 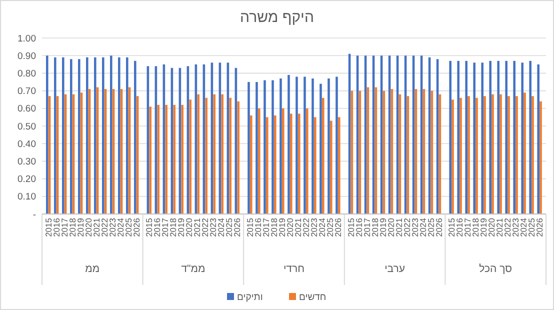 I want to click on y-tick-label: 0.60, so click(x=27, y=109).